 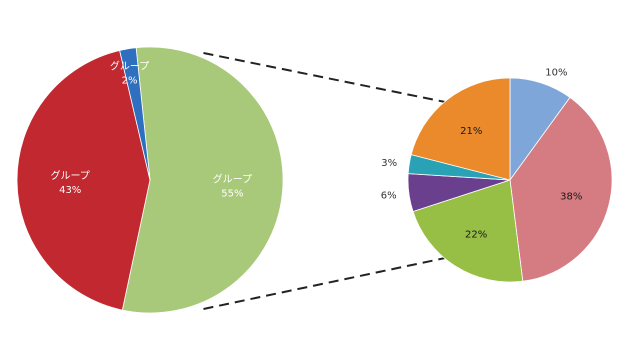 I want to click on main-label-value-0: 55%, so click(x=232, y=193).